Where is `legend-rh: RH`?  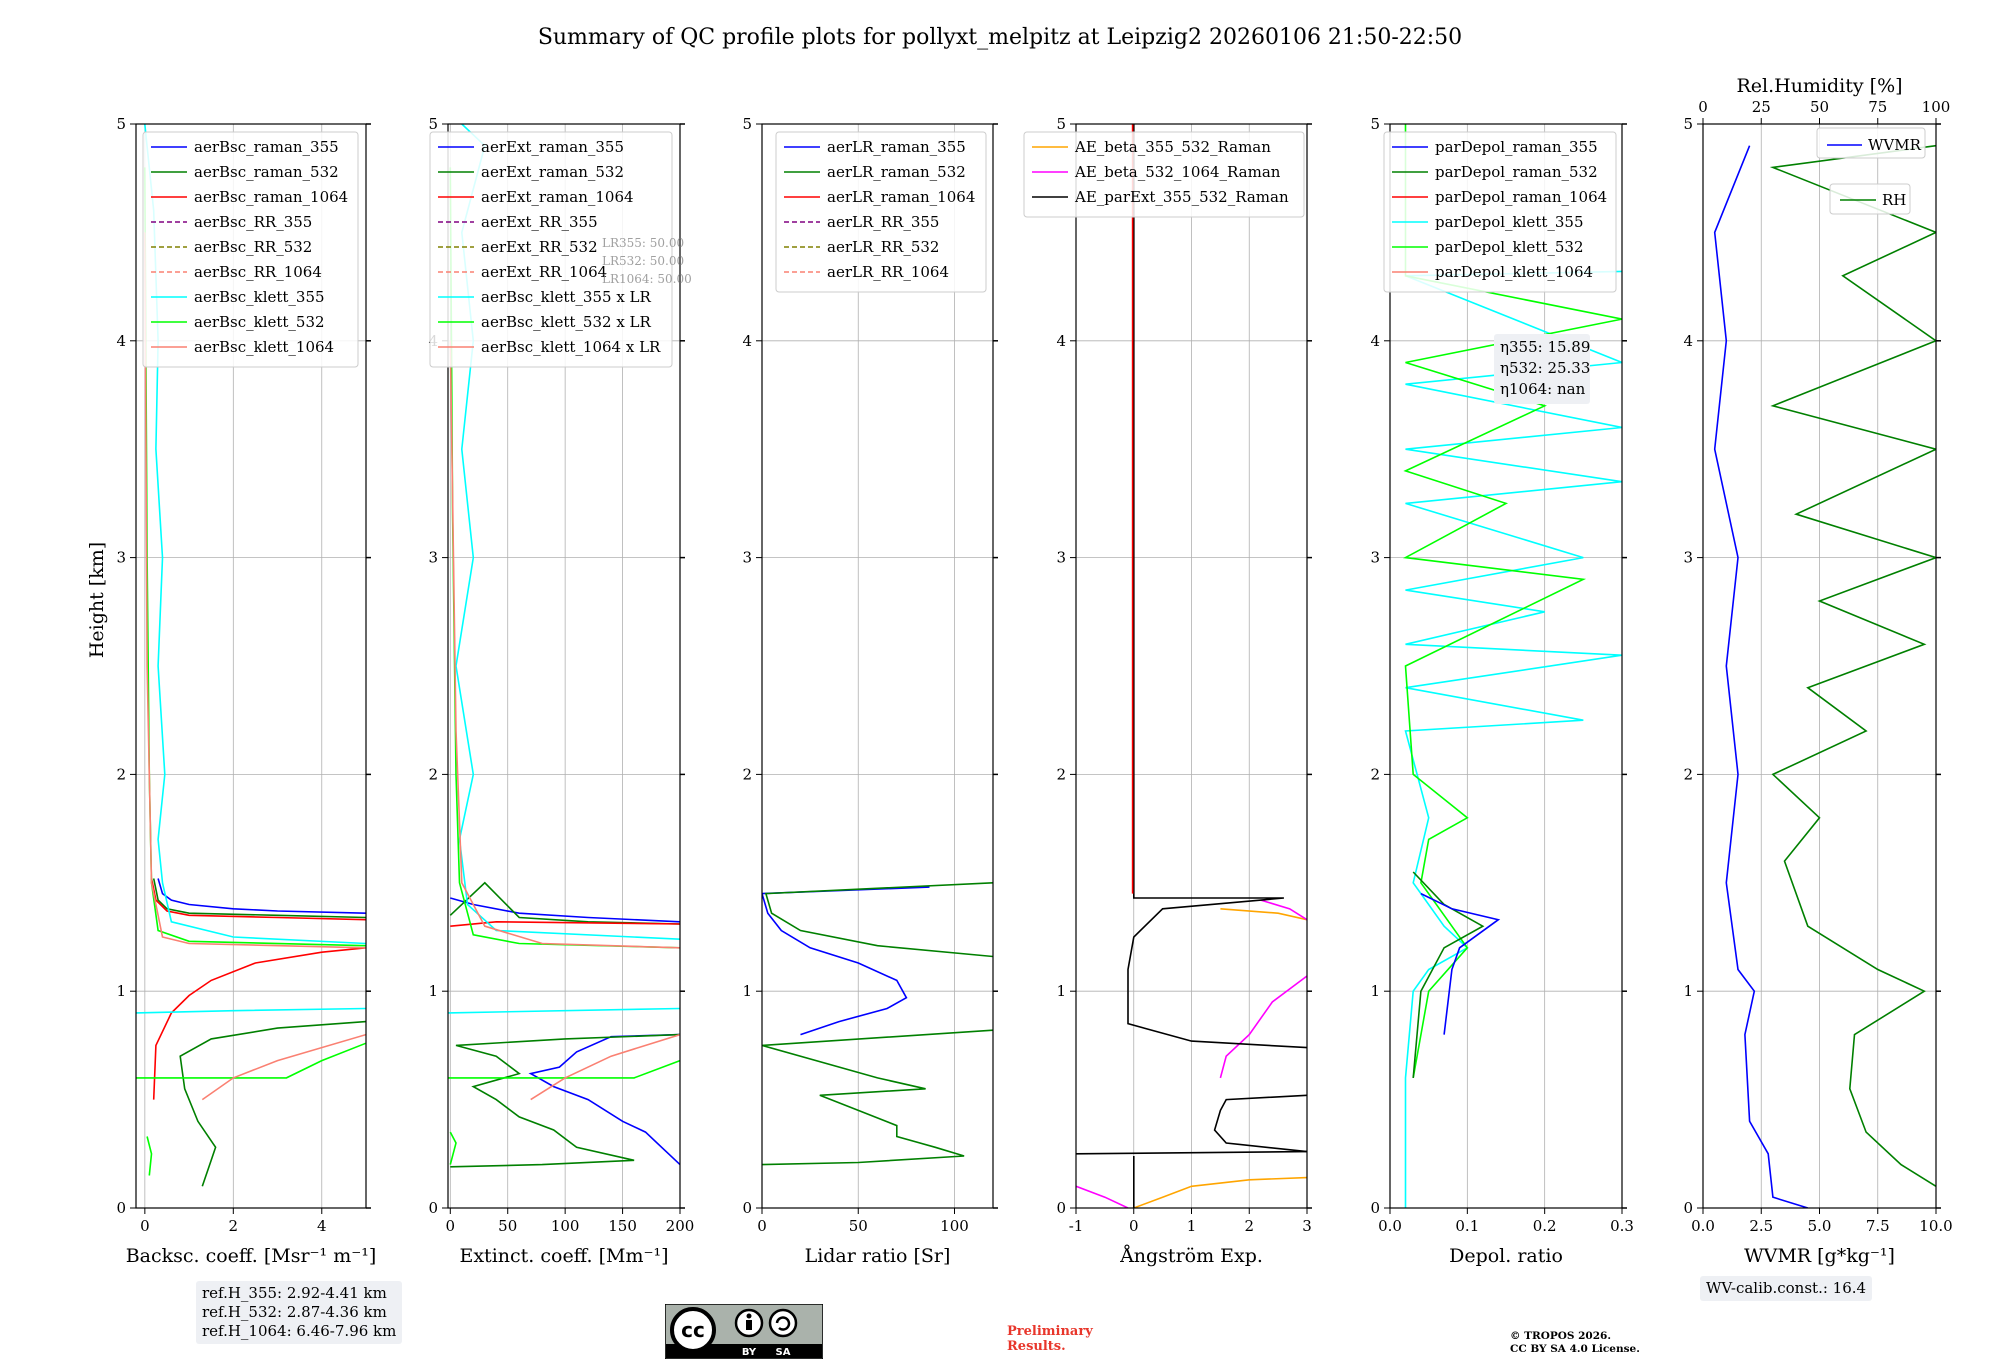
legend-rh: RH is located at coordinates (1870, 199).